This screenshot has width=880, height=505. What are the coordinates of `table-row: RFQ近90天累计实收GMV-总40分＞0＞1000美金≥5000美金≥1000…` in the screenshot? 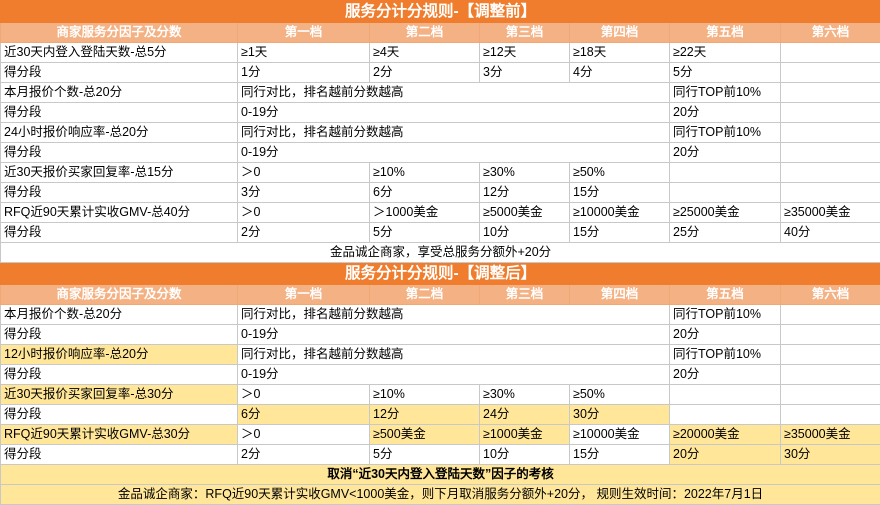 It's located at (440, 213).